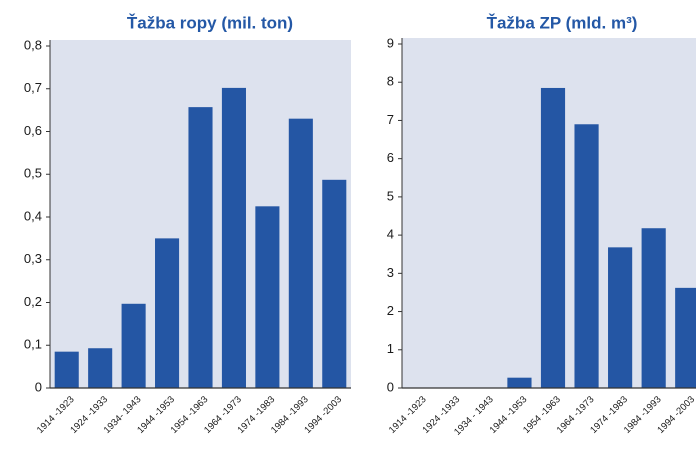  What do you see at coordinates (390, 310) in the screenshot?
I see `y-tick-label: 2` at bounding box center [390, 310].